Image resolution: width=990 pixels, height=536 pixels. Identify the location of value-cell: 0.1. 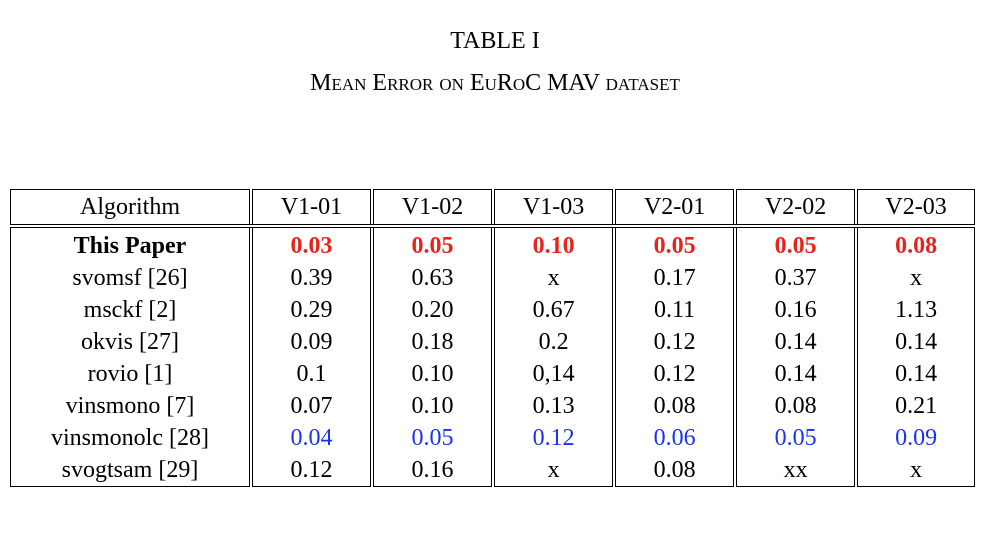
(310, 374).